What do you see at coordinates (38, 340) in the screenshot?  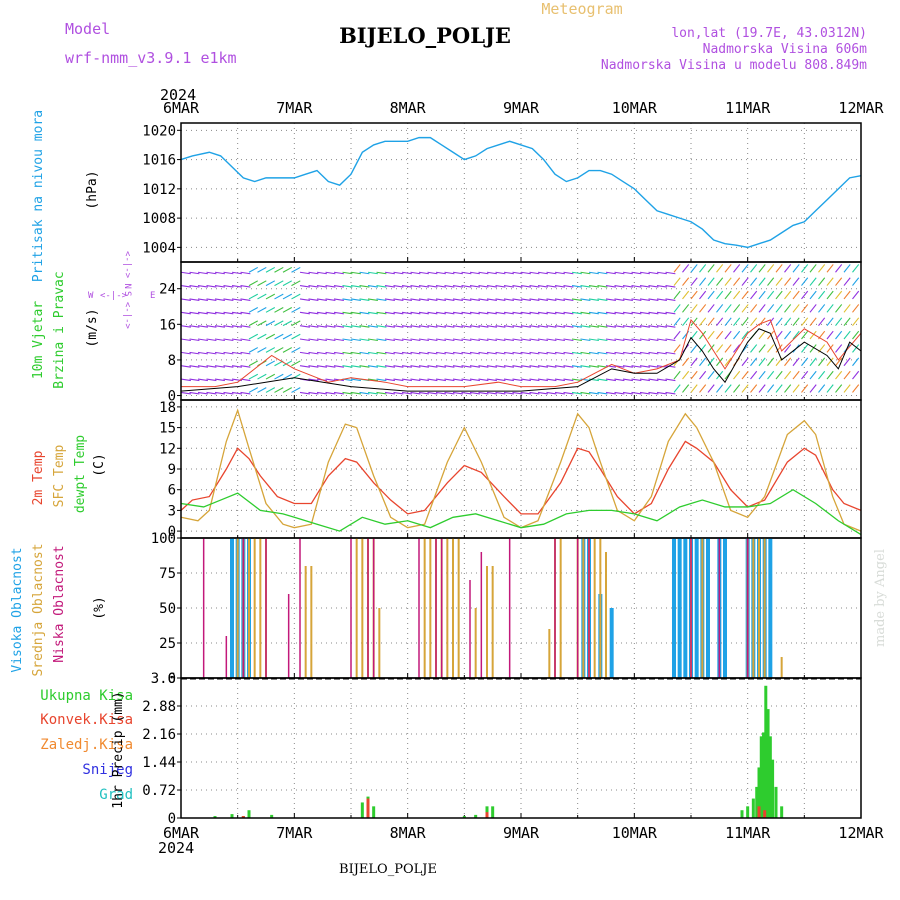 I see `wind-ylabel-1: 10m Vjetar` at bounding box center [38, 340].